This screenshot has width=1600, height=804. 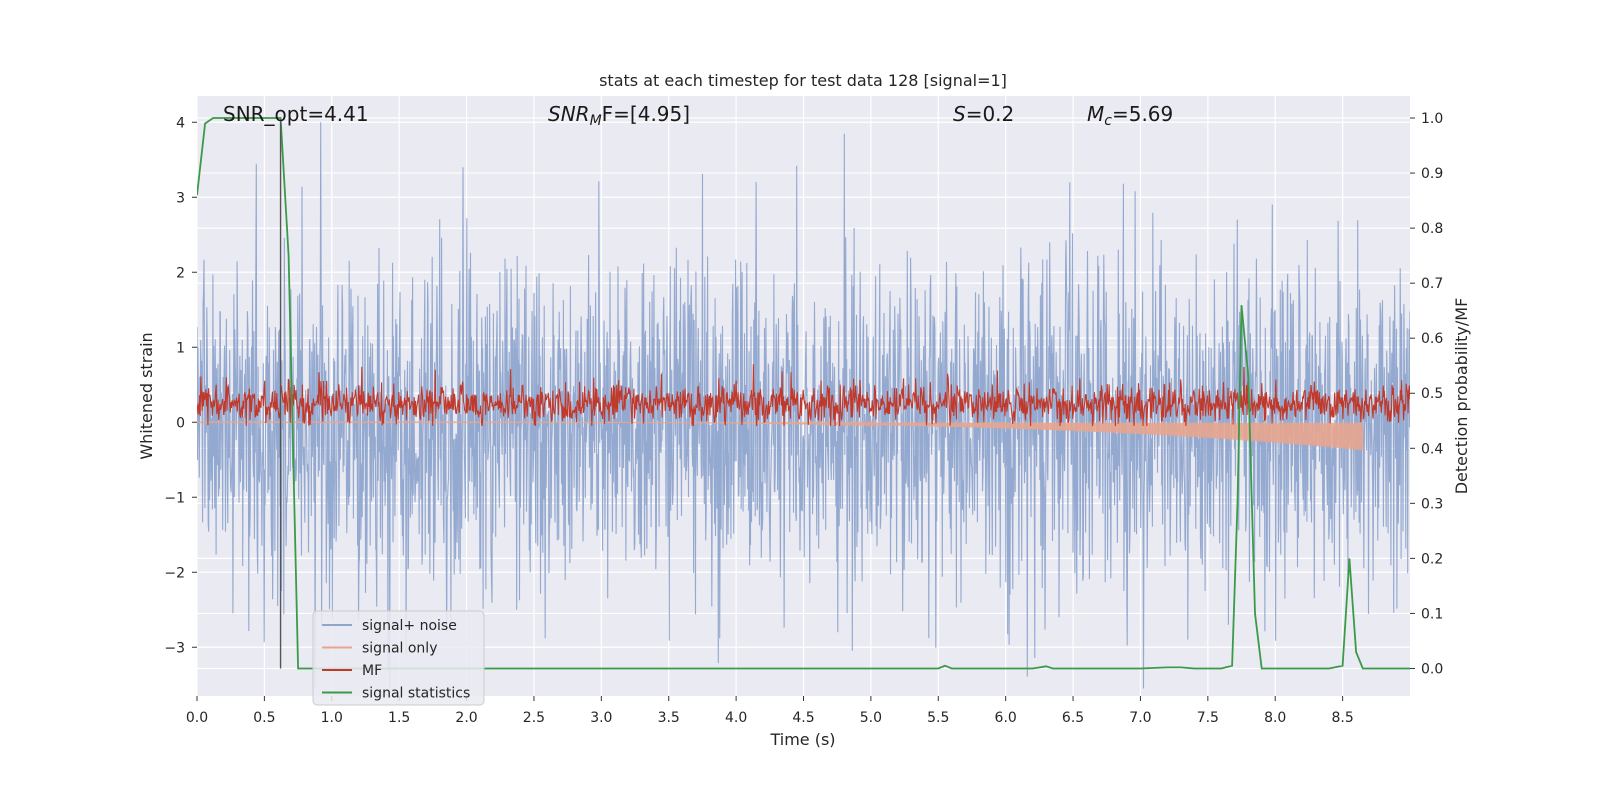 What do you see at coordinates (296, 114) in the screenshot?
I see `snr-opt-annotation: SNR_opt=4.41` at bounding box center [296, 114].